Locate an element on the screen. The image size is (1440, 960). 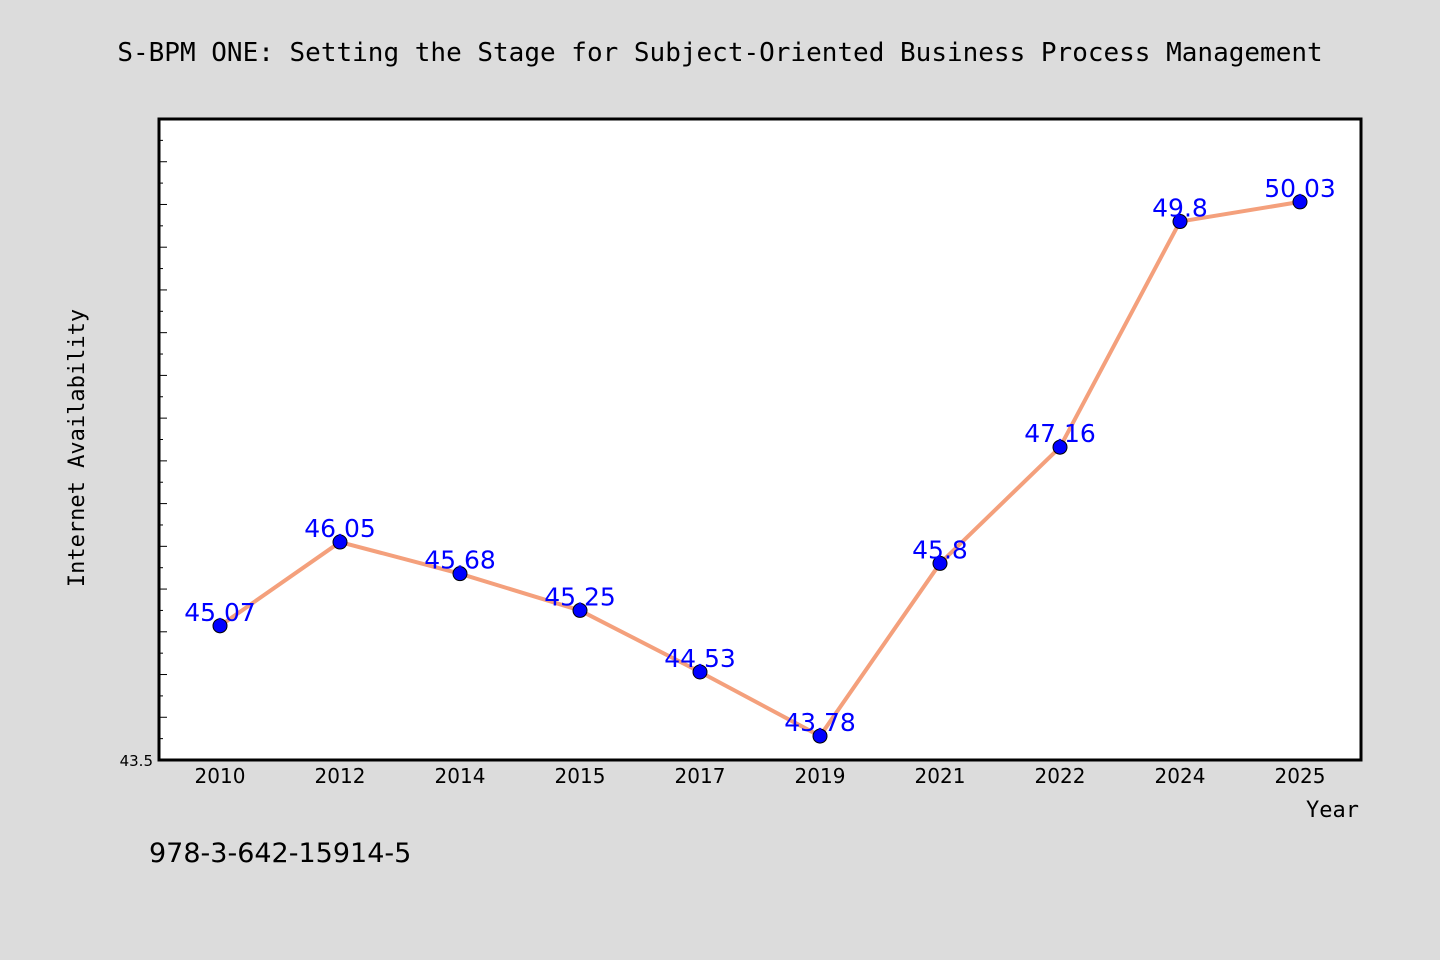
x-axis-label: Year is located at coordinates (1332, 810).